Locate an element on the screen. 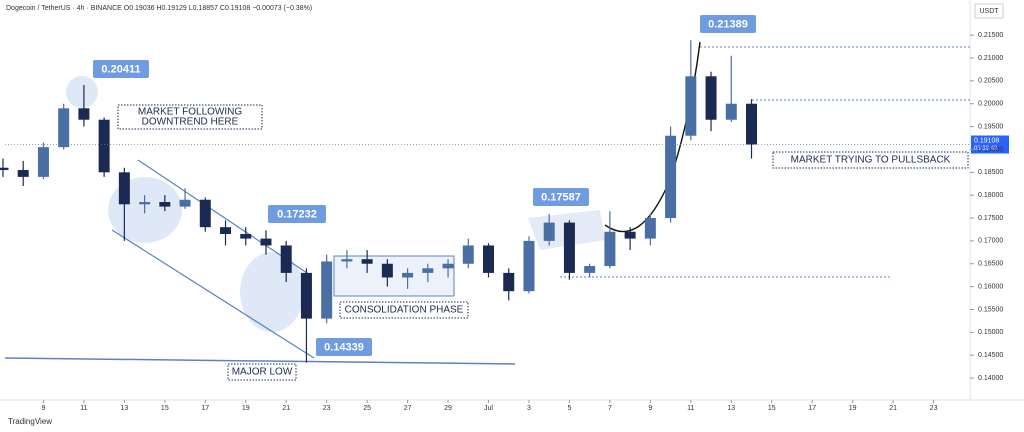 The width and height of the screenshot is (1024, 432). x-tick-label: 5 is located at coordinates (569, 408).